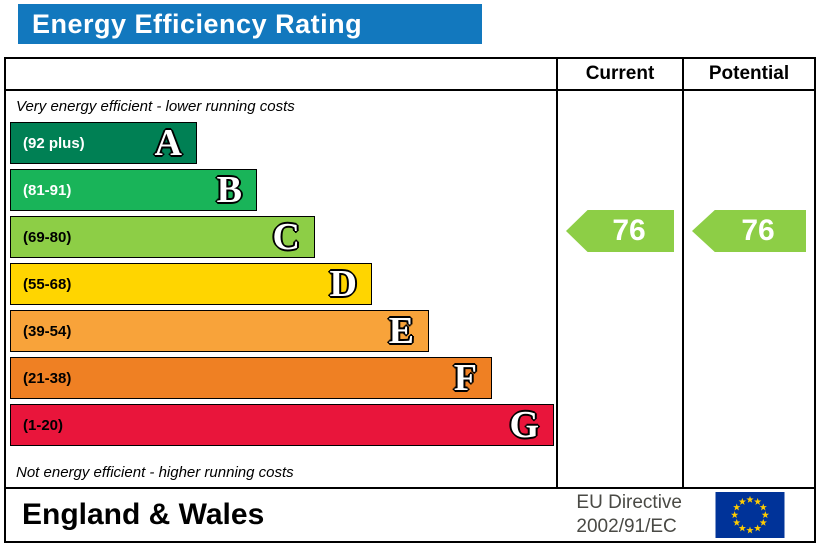 The width and height of the screenshot is (820, 547). I want to click on band-bar-d: (55-68) D, so click(191, 284).